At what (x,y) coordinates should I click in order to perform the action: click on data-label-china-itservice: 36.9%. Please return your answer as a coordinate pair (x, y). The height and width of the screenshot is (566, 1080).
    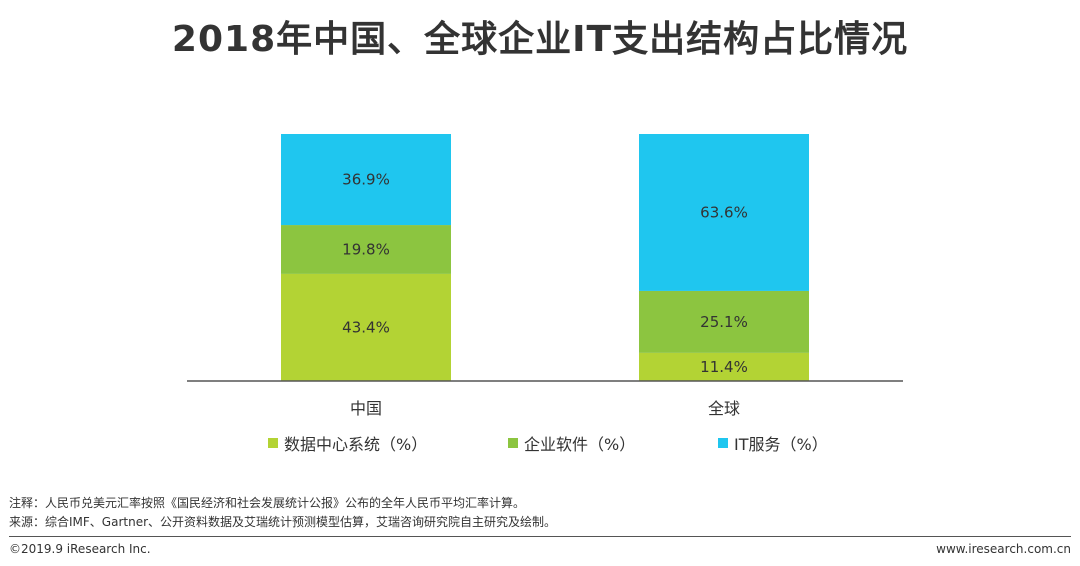
    Looking at the image, I should click on (366, 180).